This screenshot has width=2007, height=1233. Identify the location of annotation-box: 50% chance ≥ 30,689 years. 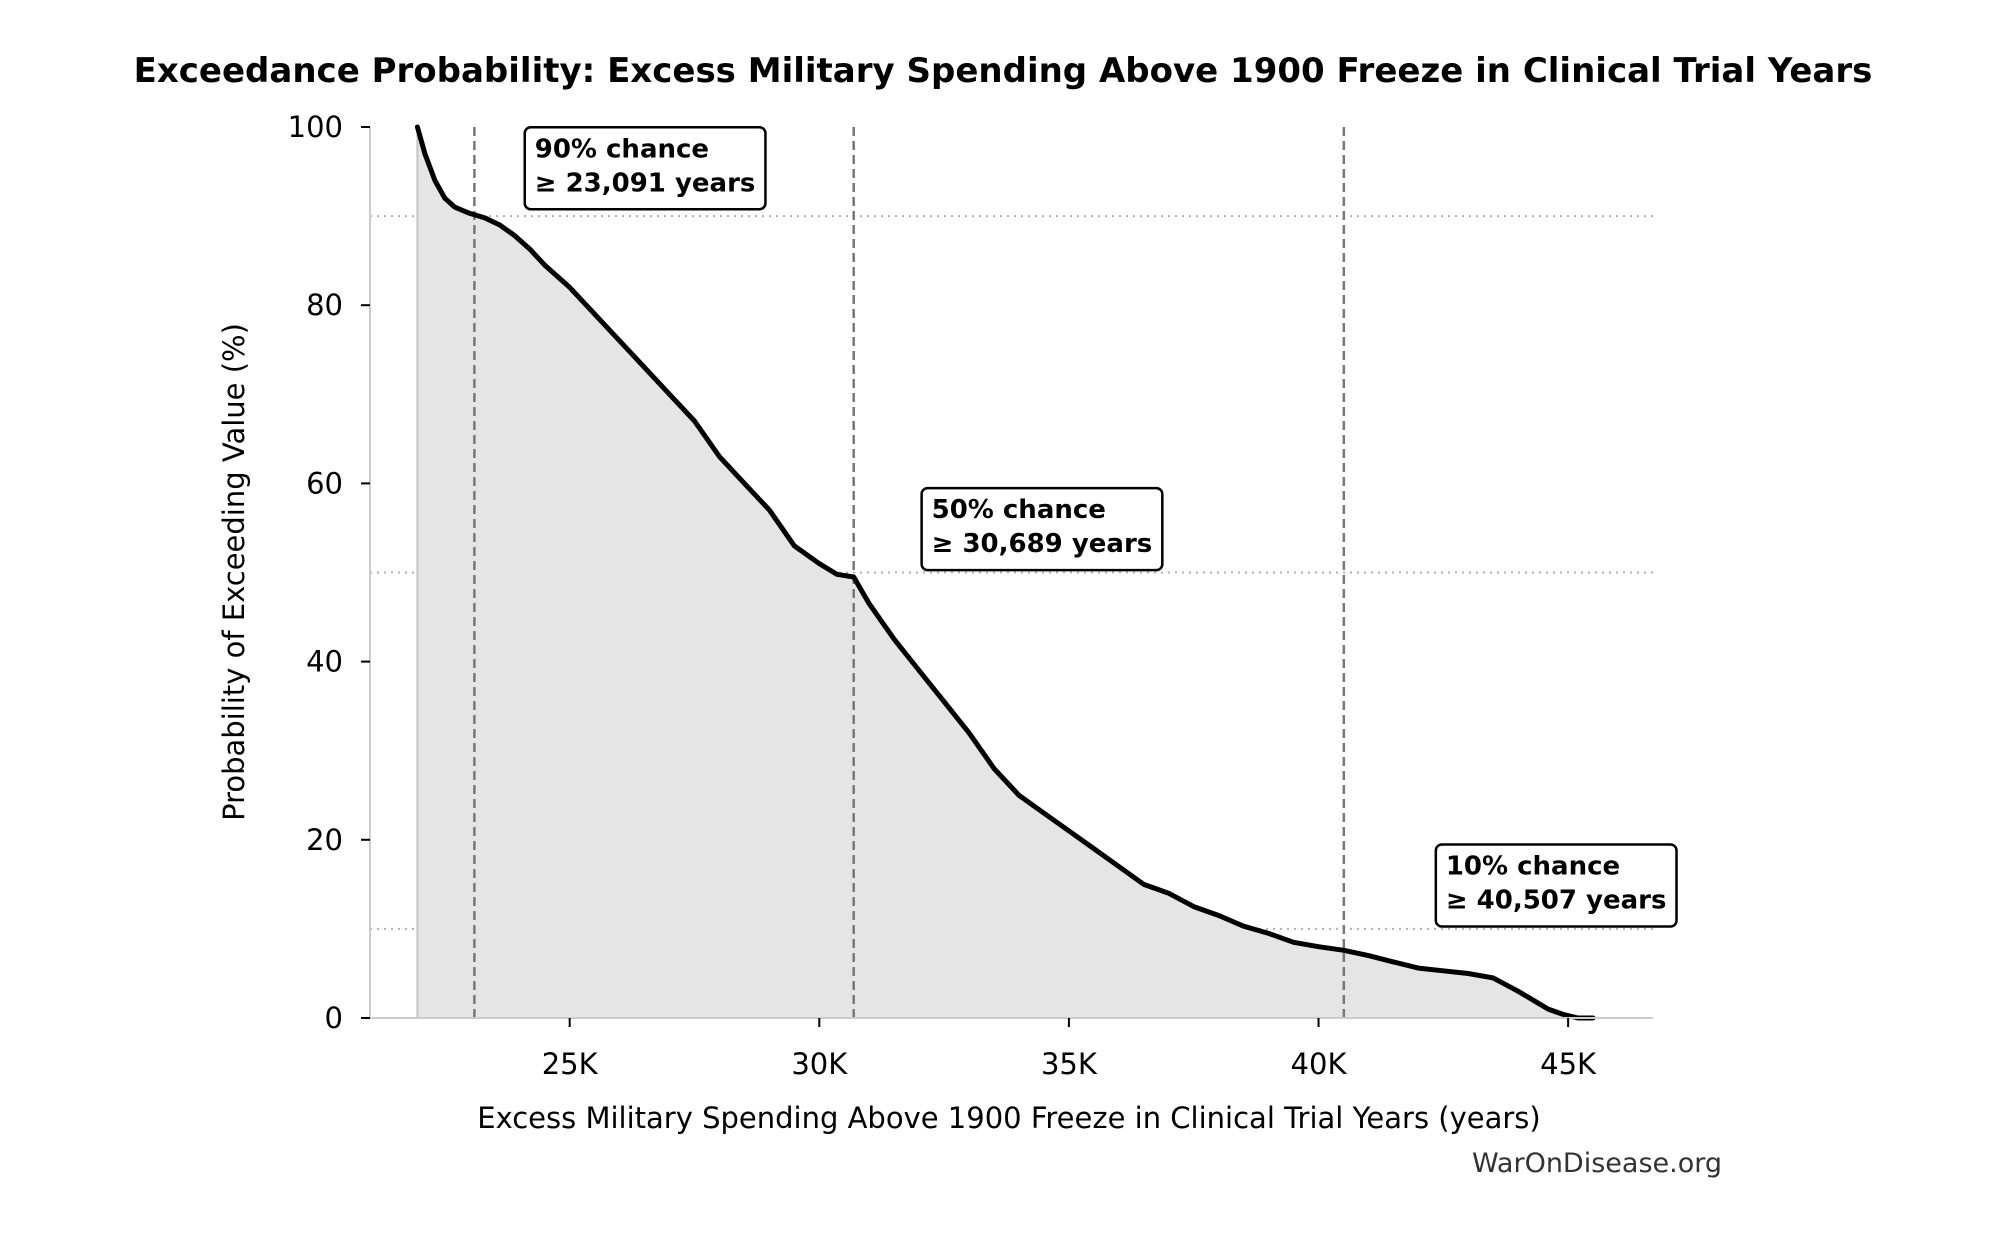
(1042, 529).